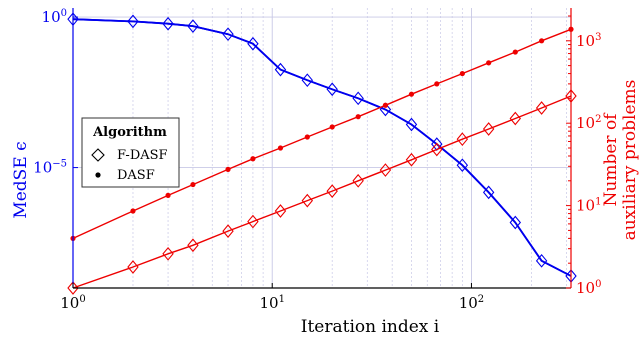  Describe the element at coordinates (72, 303) in the screenshot. I see `x-tick-label-0: 100` at that location.